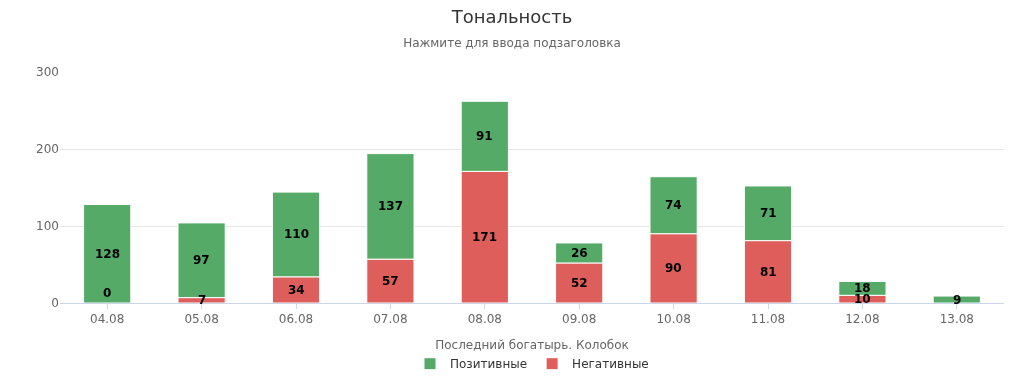 This screenshot has width=1024, height=390. Describe the element at coordinates (107, 319) in the screenshot. I see `x-tick-label: 04.08` at that location.